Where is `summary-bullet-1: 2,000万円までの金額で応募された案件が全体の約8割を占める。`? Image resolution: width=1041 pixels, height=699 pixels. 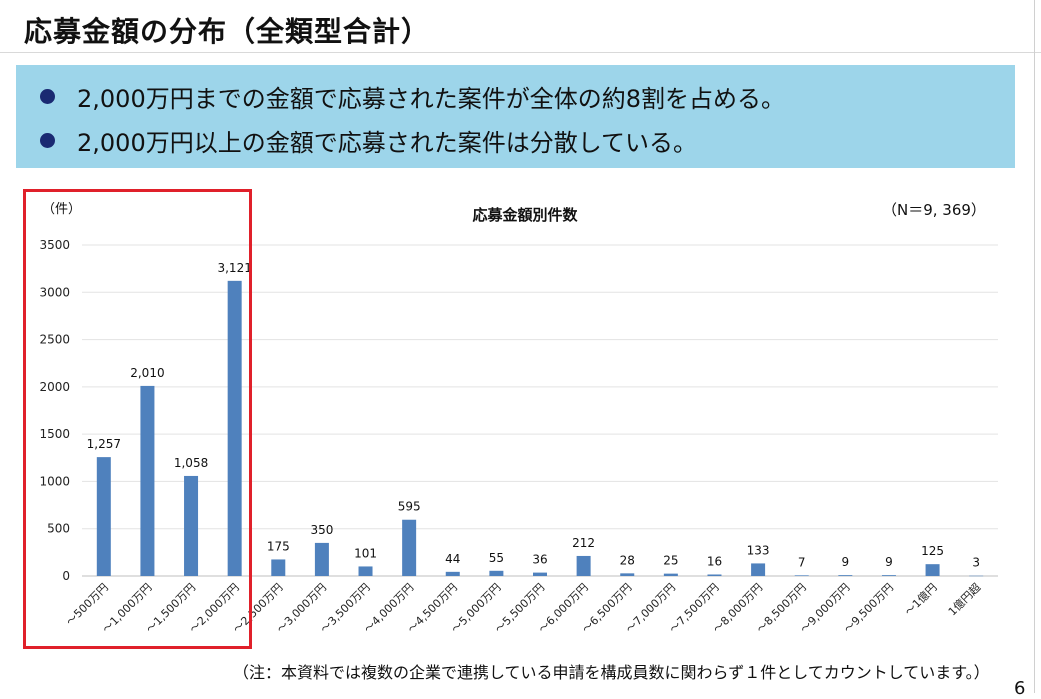 summary-bullet-1: 2,000万円までの金額で応募された案件が全体の約8割を占める。 is located at coordinates (412, 96).